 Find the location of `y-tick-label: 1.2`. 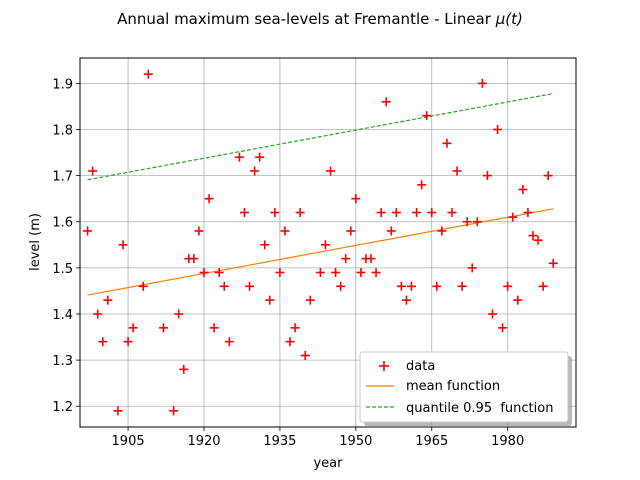

y-tick-label: 1.2 is located at coordinates (62, 407).